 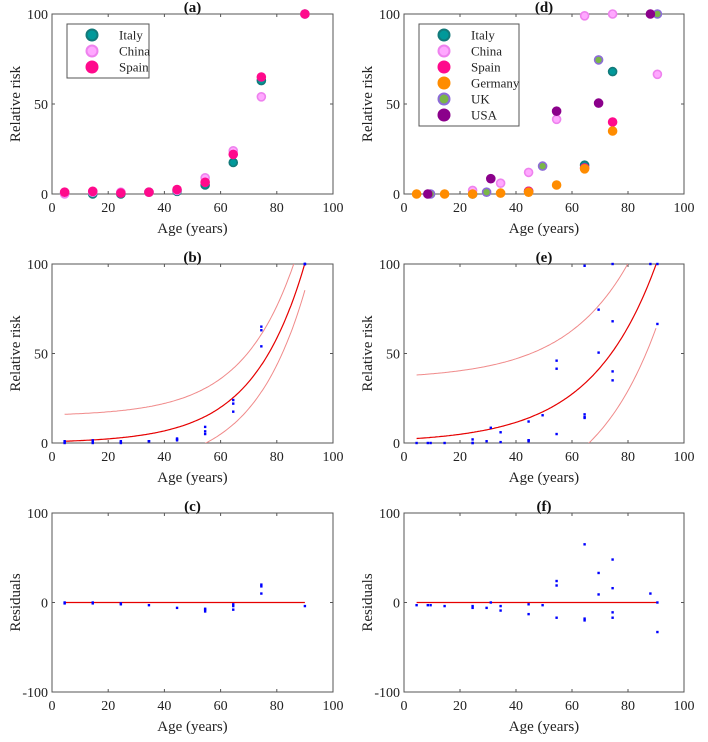 I want to click on lower-bound-line, so click(x=622, y=385).